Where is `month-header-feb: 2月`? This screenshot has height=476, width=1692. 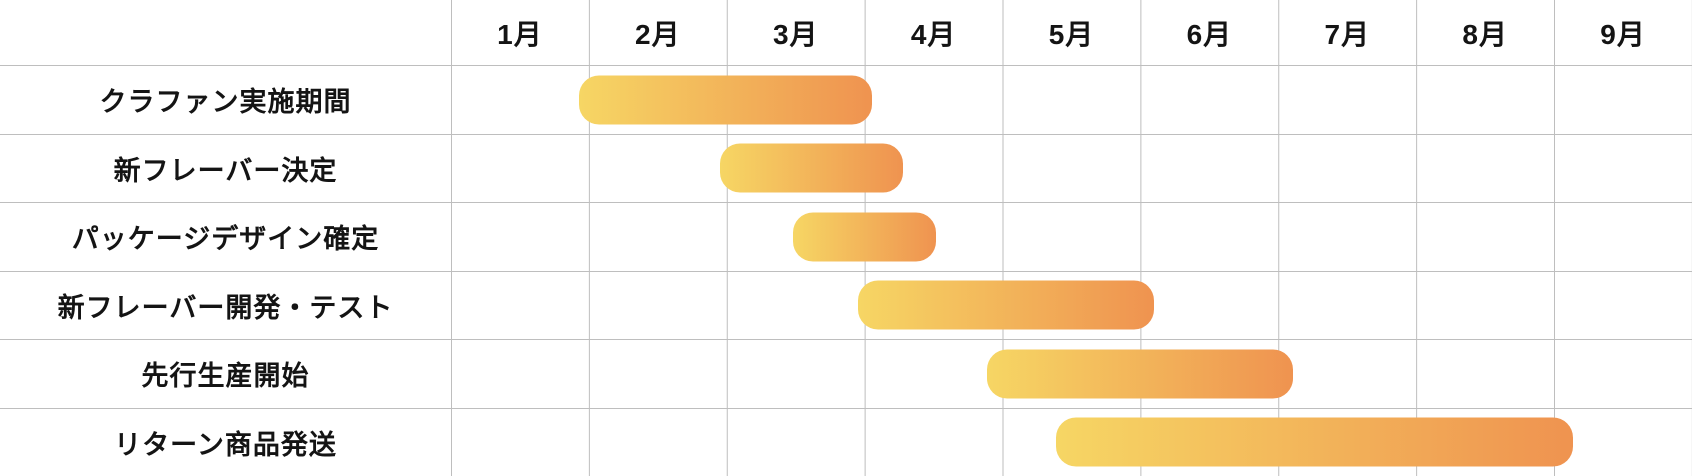
month-header-feb: 2月 is located at coordinates (658, 34).